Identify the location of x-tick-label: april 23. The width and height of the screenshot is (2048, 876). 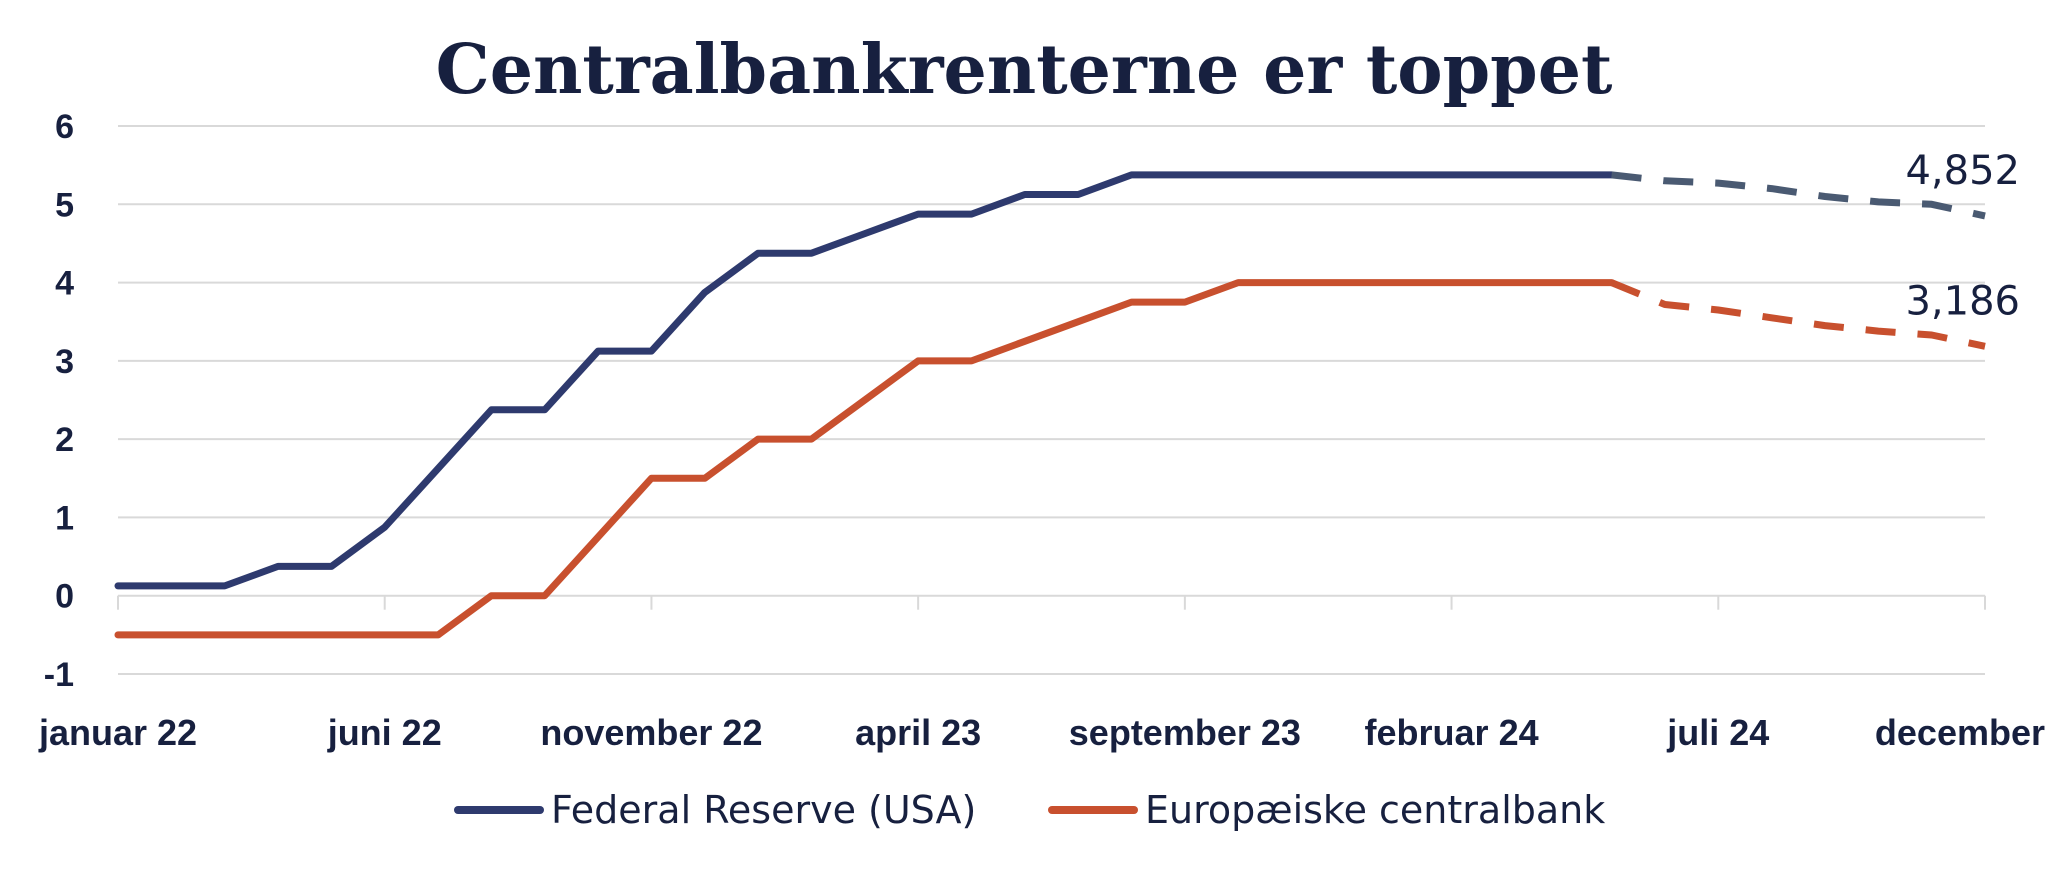
(918, 732).